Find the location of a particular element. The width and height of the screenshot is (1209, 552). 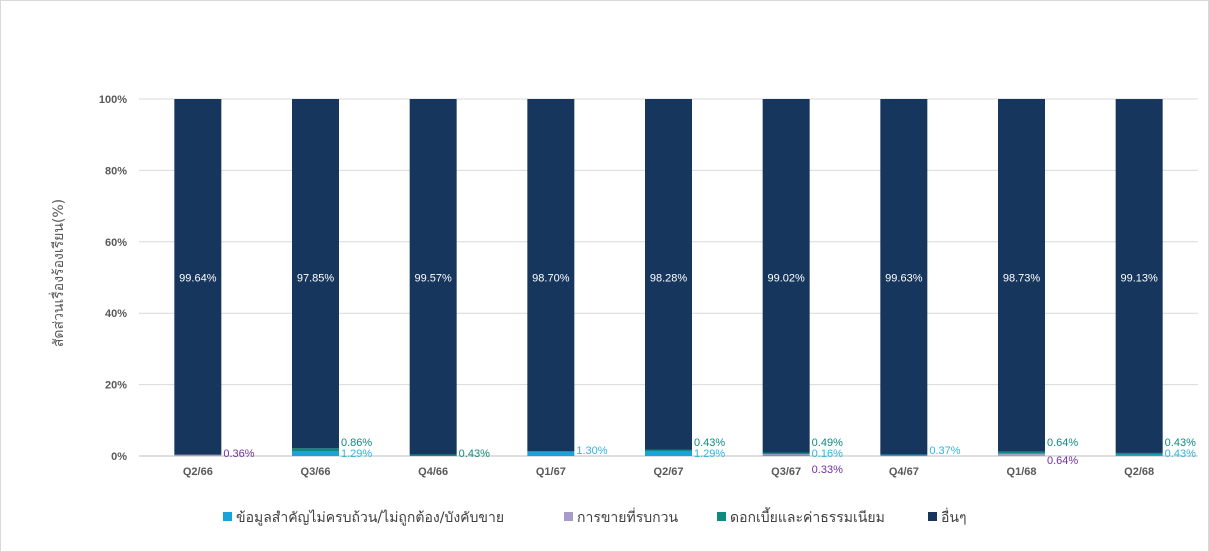

y-tick-label: 100% is located at coordinates (113, 100).